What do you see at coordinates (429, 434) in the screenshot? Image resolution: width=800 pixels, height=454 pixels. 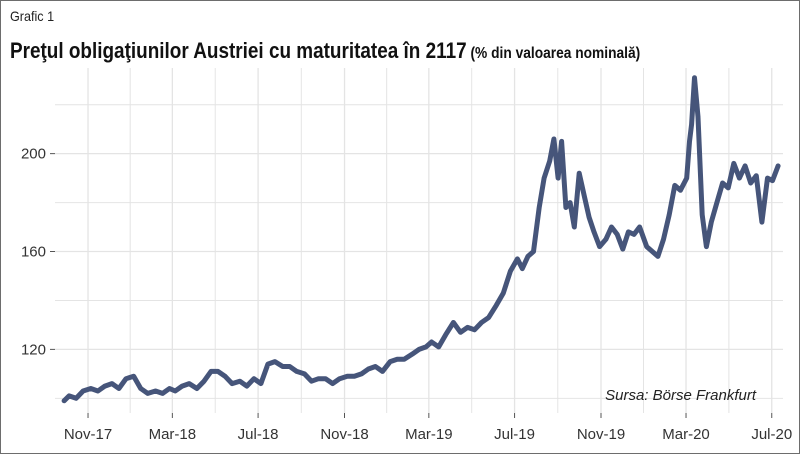 I see `x-tick-label: Mar-19` at bounding box center [429, 434].